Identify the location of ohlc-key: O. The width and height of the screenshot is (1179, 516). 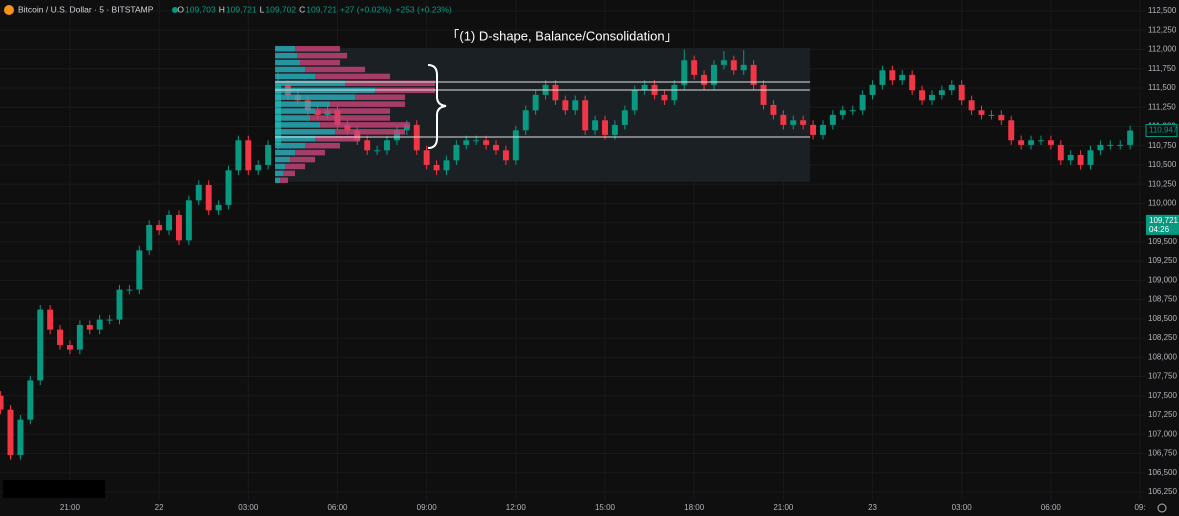
(180, 9).